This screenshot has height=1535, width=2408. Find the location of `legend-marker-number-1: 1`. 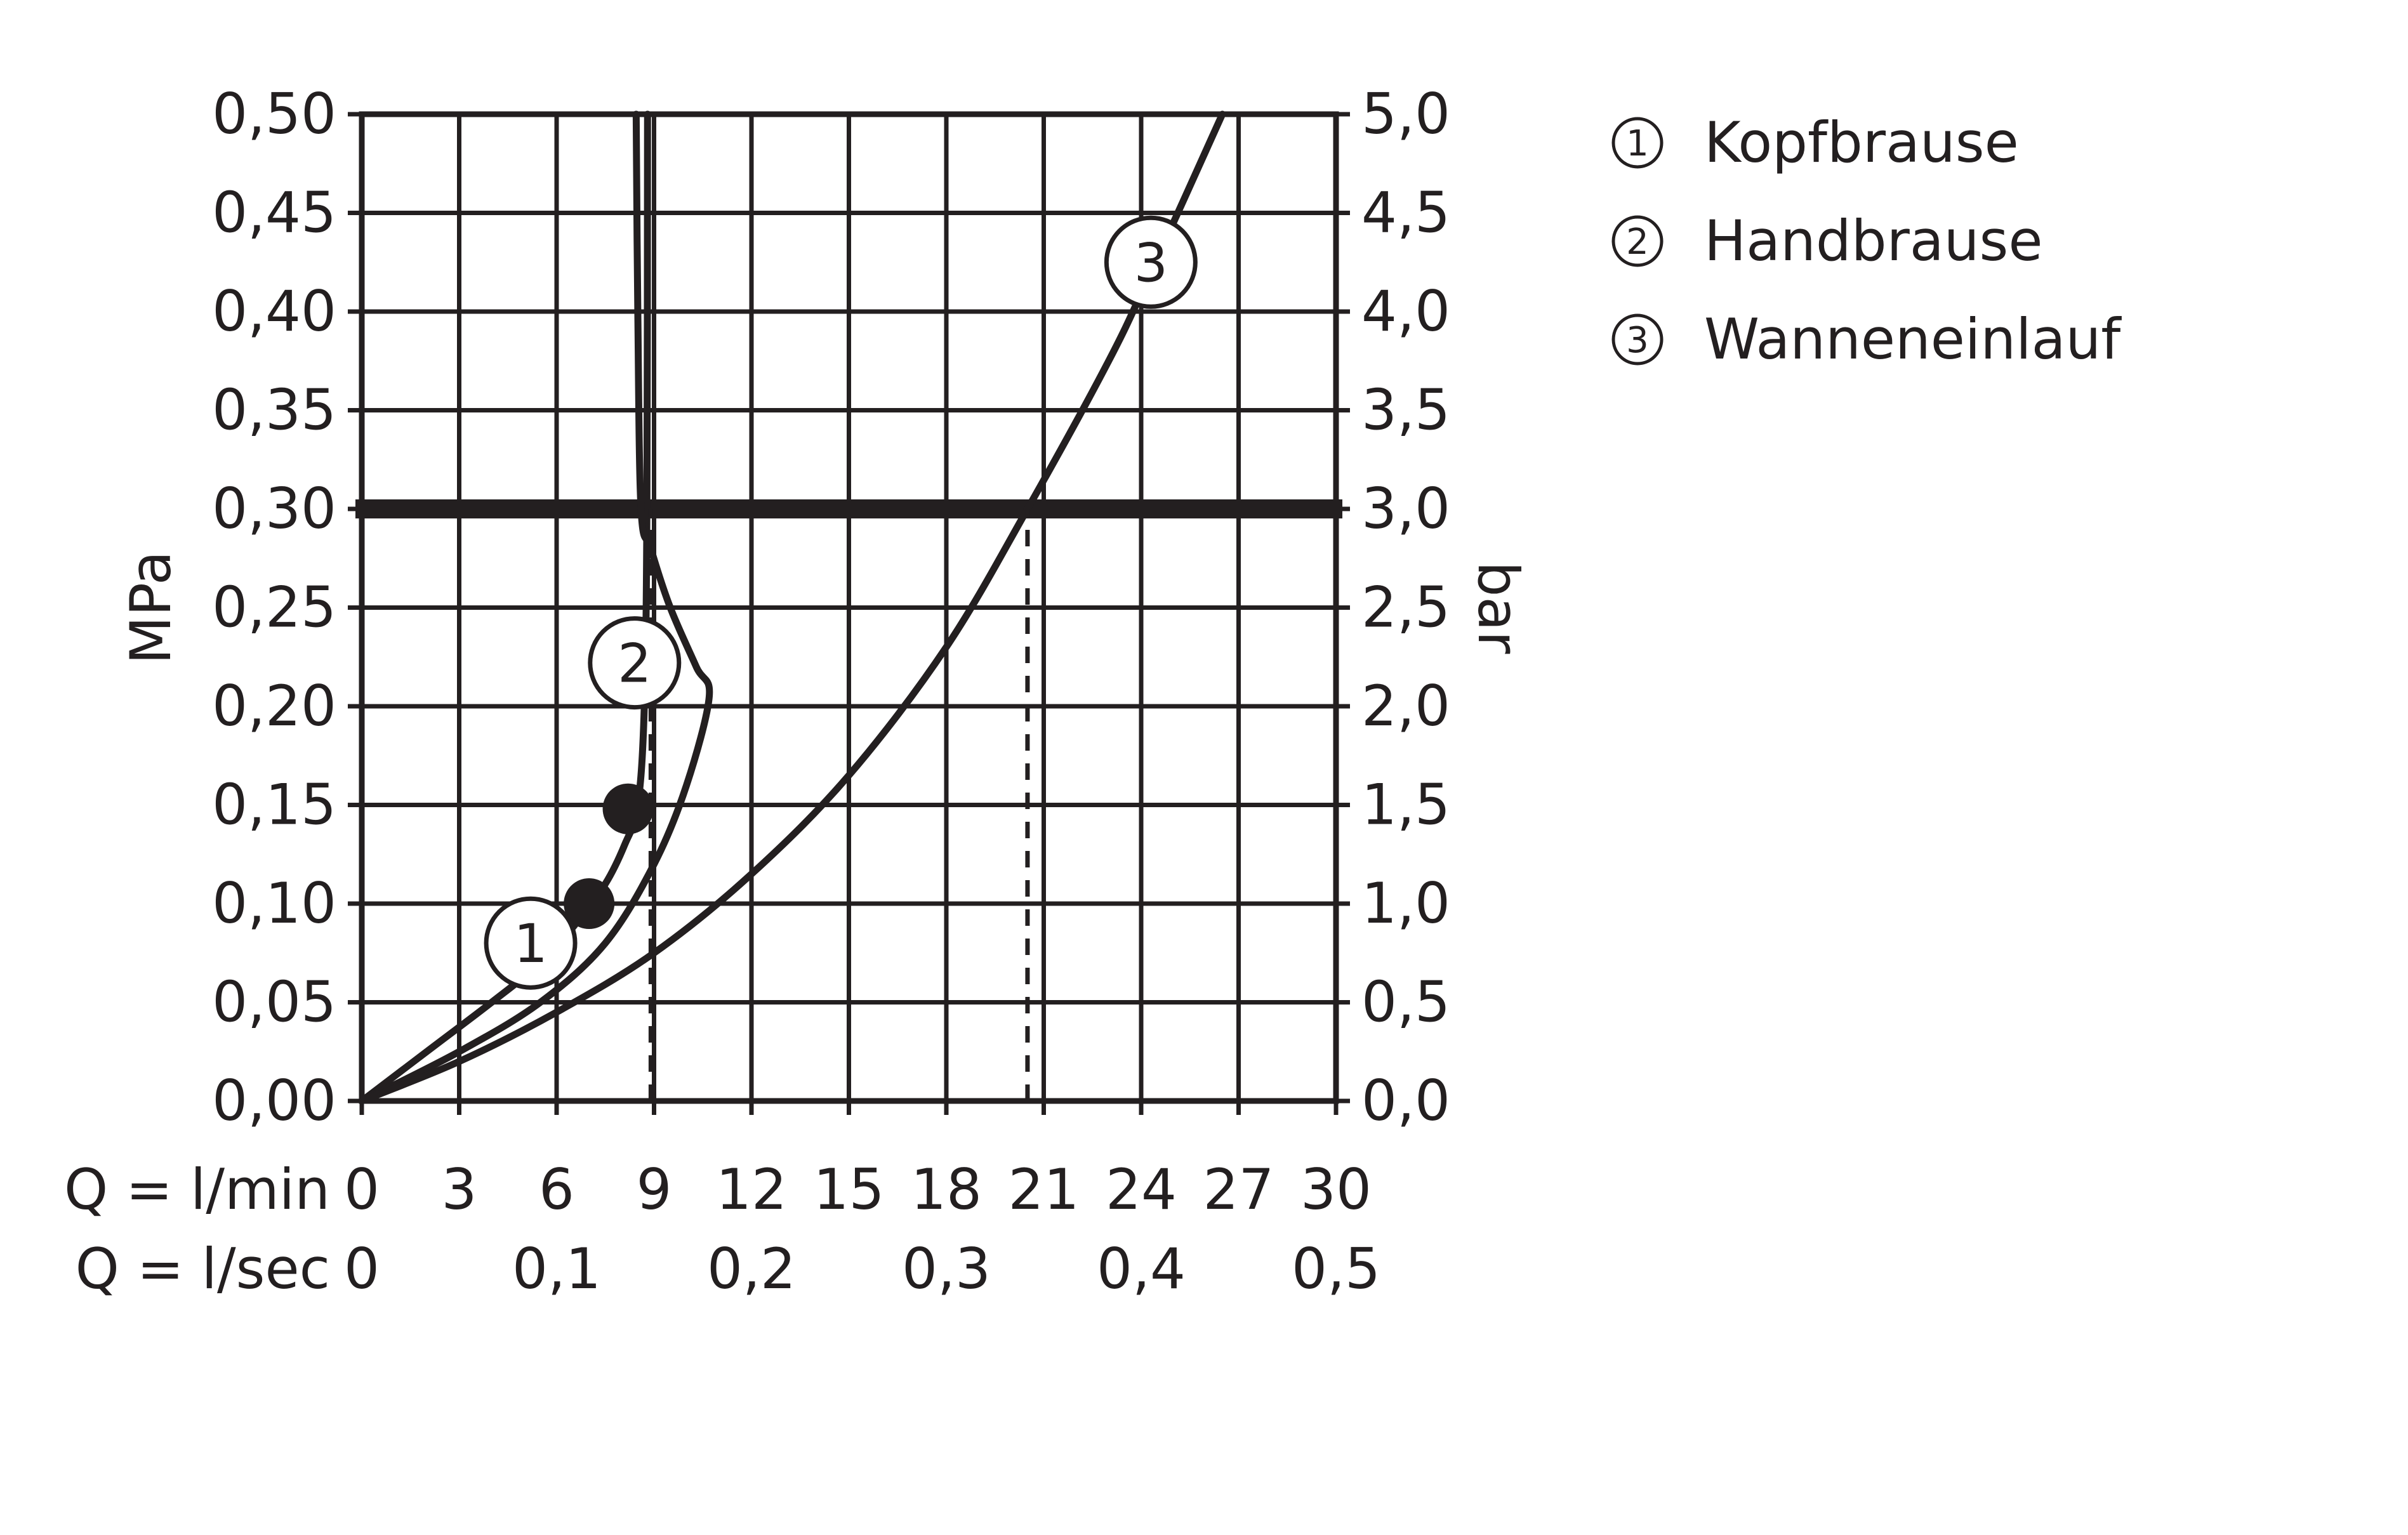

legend-marker-number-1: 1 is located at coordinates (1637, 143).